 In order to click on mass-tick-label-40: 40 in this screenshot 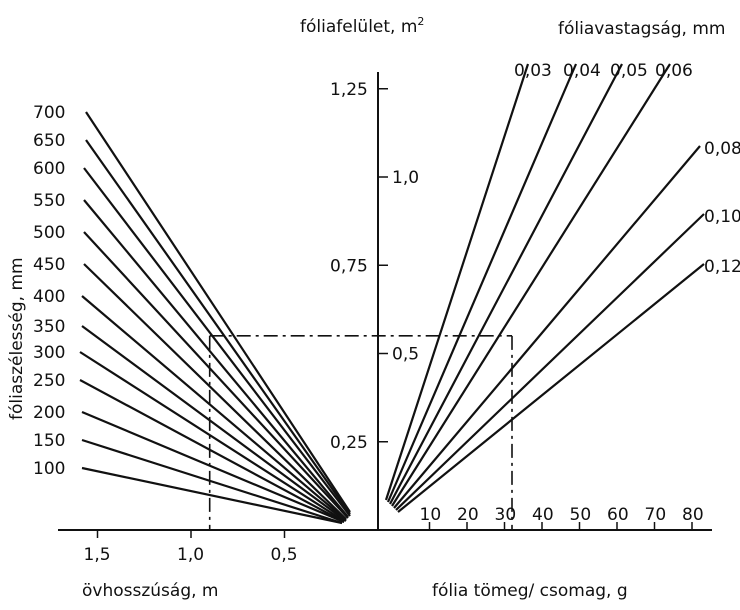, I will do `click(543, 515)`.